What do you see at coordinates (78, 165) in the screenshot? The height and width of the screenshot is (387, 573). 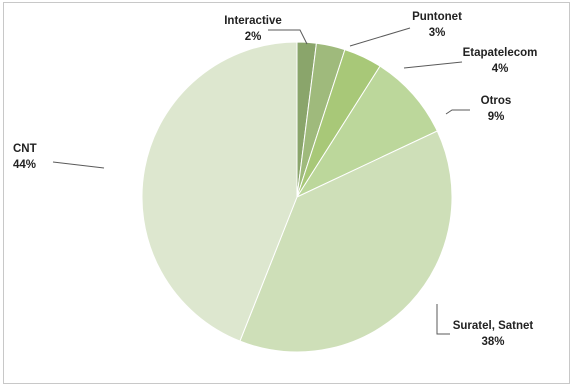 I see `leader-cnt` at bounding box center [78, 165].